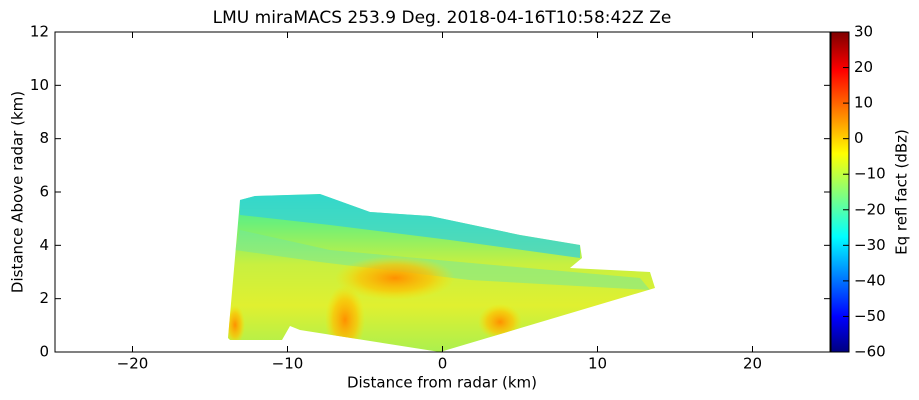  I want to click on y-tick-label: 0, so click(44, 352).